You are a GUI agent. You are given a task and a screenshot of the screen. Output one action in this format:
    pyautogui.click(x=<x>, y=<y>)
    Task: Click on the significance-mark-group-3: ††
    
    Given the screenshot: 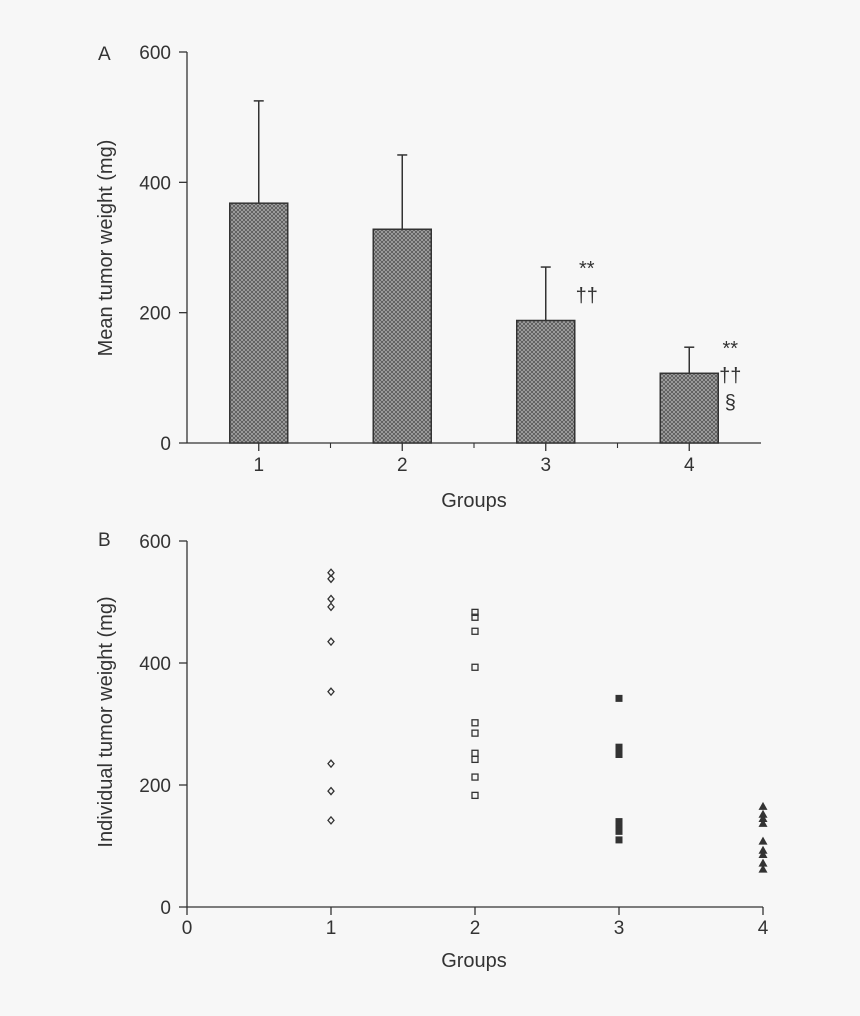 What is the action you would take?
    pyautogui.click(x=587, y=296)
    